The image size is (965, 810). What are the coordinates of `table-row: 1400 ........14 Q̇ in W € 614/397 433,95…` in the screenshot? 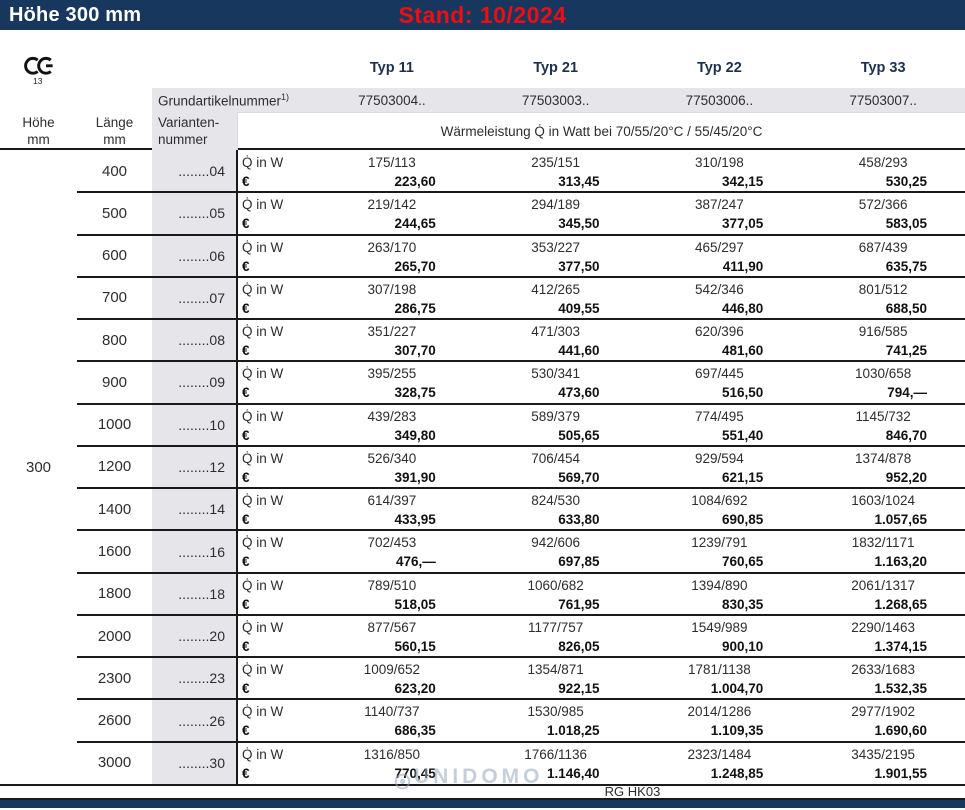 It's located at (482, 509).